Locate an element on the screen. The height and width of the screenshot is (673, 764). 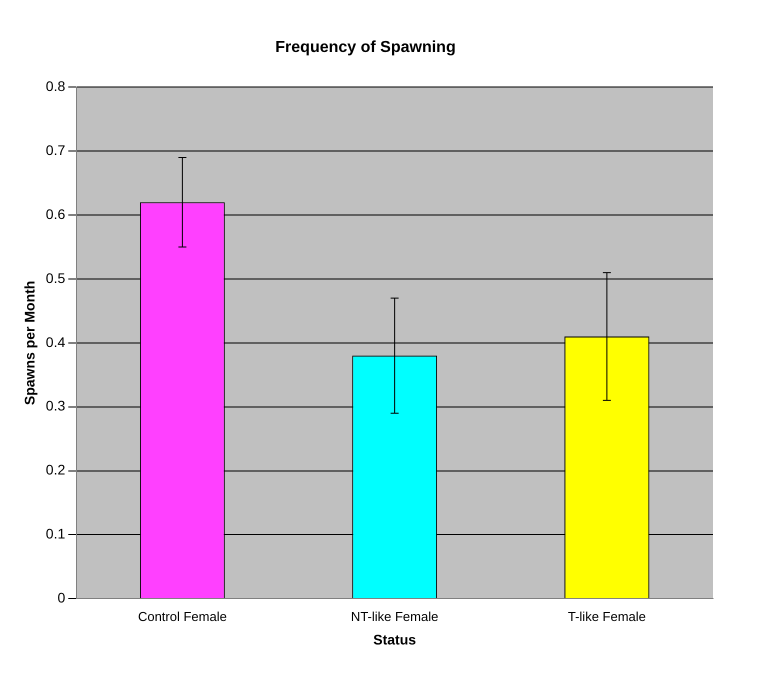
y-tick-label: 0 is located at coordinates (61, 597).